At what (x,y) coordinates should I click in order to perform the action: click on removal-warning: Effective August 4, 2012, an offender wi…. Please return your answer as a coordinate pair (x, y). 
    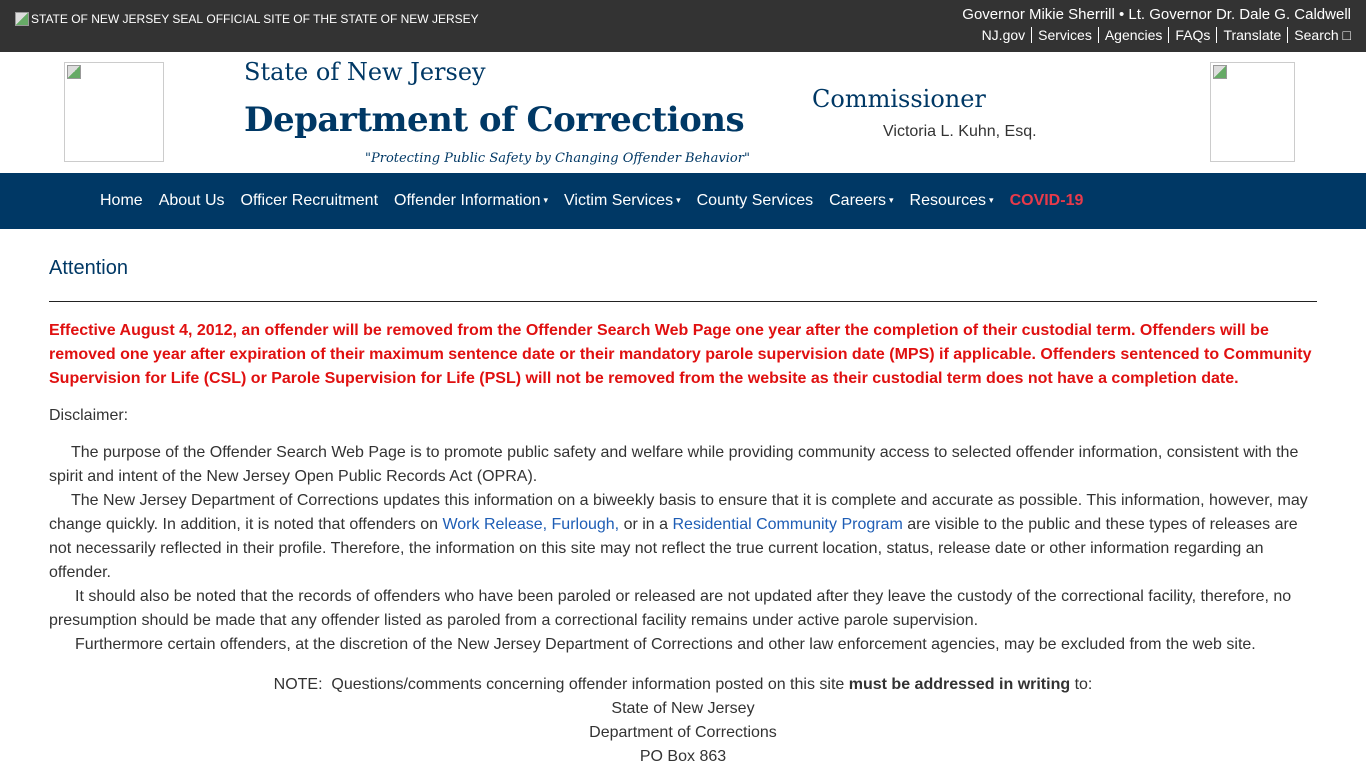
    Looking at the image, I should click on (680, 354).